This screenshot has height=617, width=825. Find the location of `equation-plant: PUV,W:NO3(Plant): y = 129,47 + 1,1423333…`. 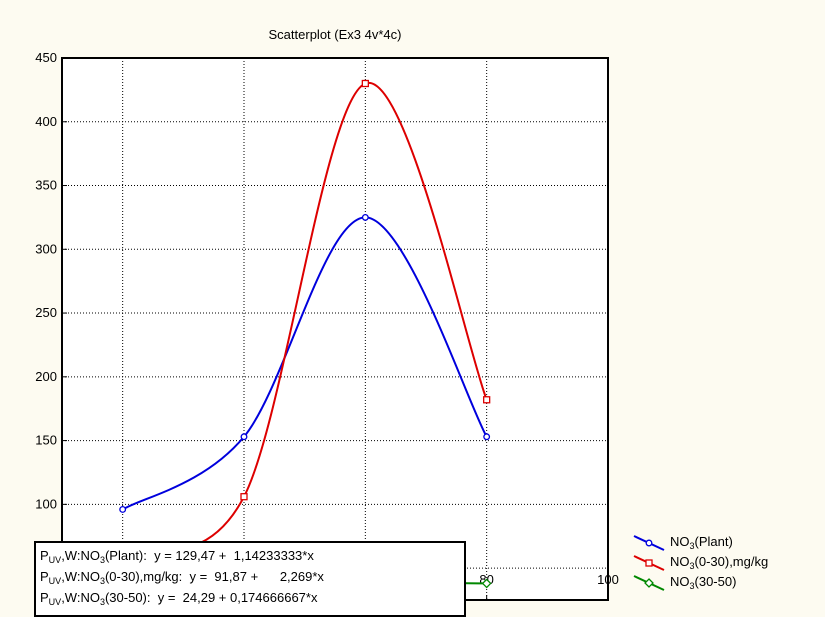

equation-plant: PUV,W:NO3(Plant): y = 129,47 + 1,1423333… is located at coordinates (252, 555).